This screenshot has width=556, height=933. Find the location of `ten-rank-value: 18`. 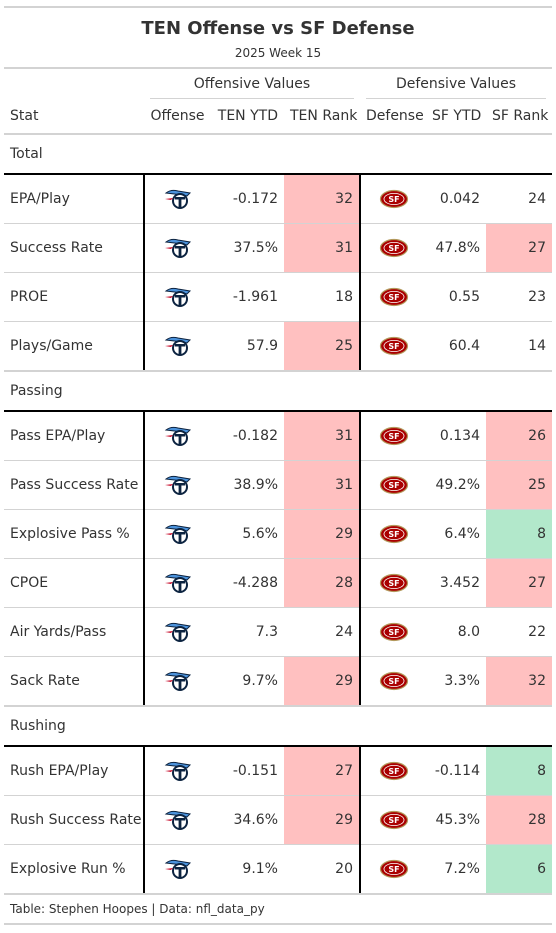

ten-rank-value: 18 is located at coordinates (322, 297).